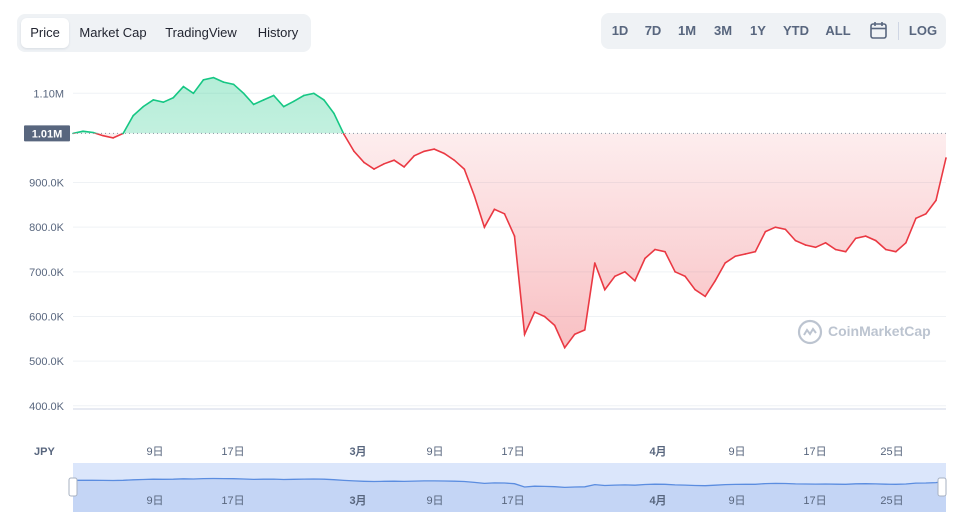 This screenshot has width=959, height=521. Describe the element at coordinates (653, 30) in the screenshot. I see `range-7d-button: 7D` at that location.